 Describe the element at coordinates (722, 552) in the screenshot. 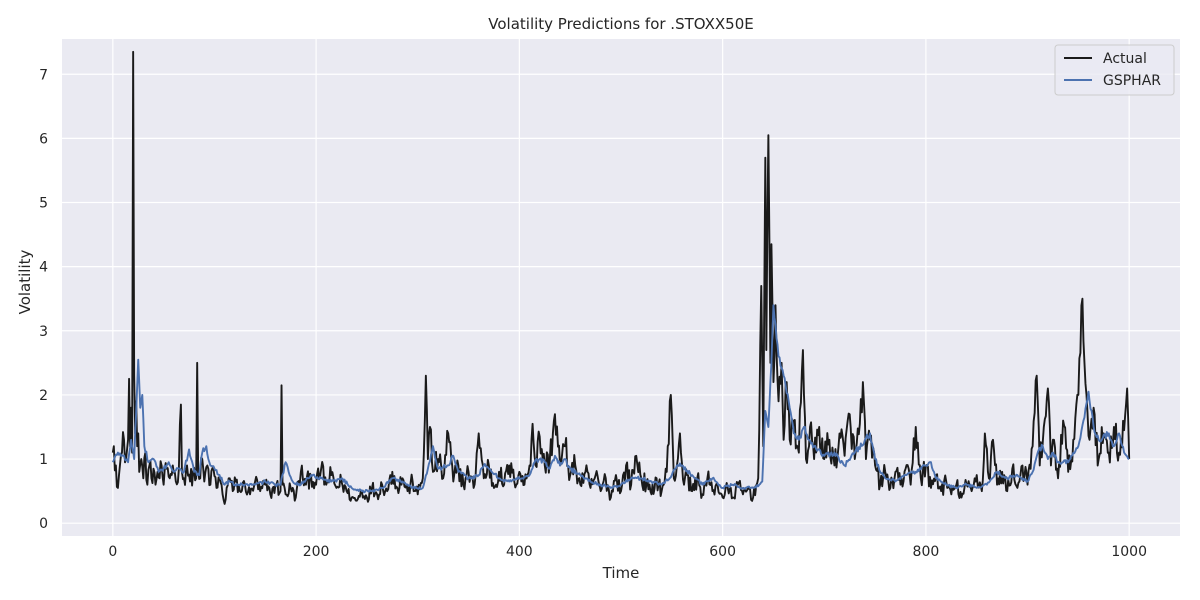

I see `x-tick-label: 600` at that location.